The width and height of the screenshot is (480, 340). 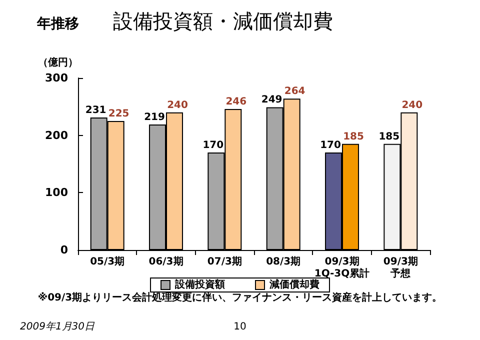 What do you see at coordinates (154, 117) in the screenshot?
I see `data-label: 219` at bounding box center [154, 117].